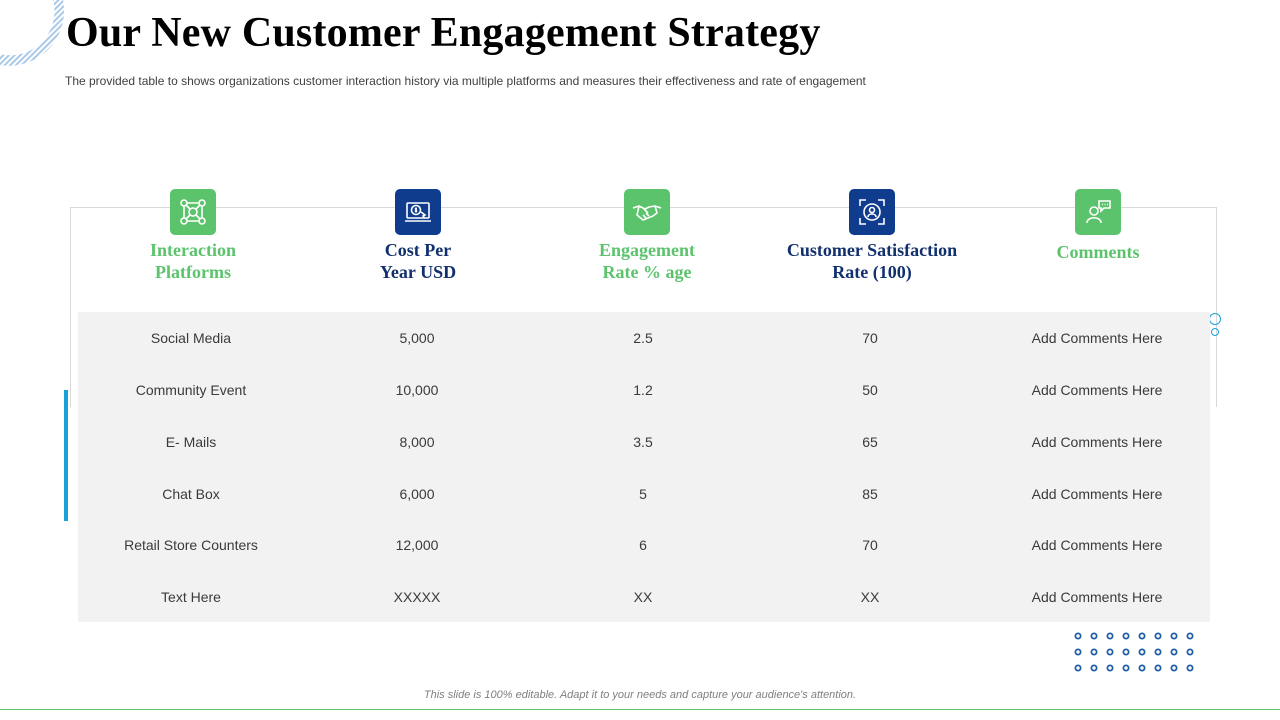 This screenshot has height=720, width=1280. Describe the element at coordinates (1215, 332) in the screenshot. I see `decorative-circle-small` at that location.